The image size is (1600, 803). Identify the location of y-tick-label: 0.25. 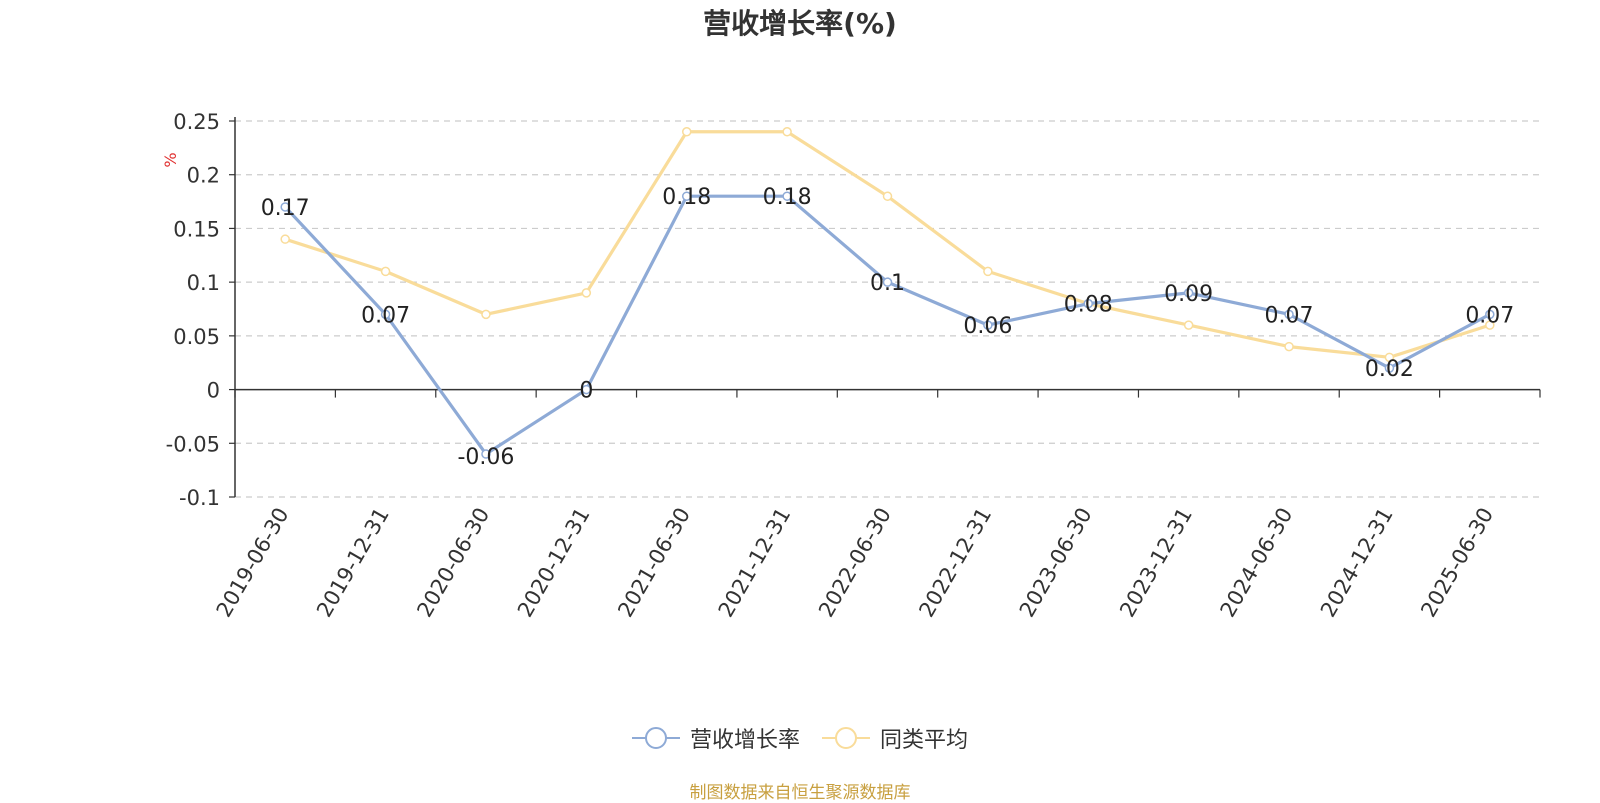
(196, 122).